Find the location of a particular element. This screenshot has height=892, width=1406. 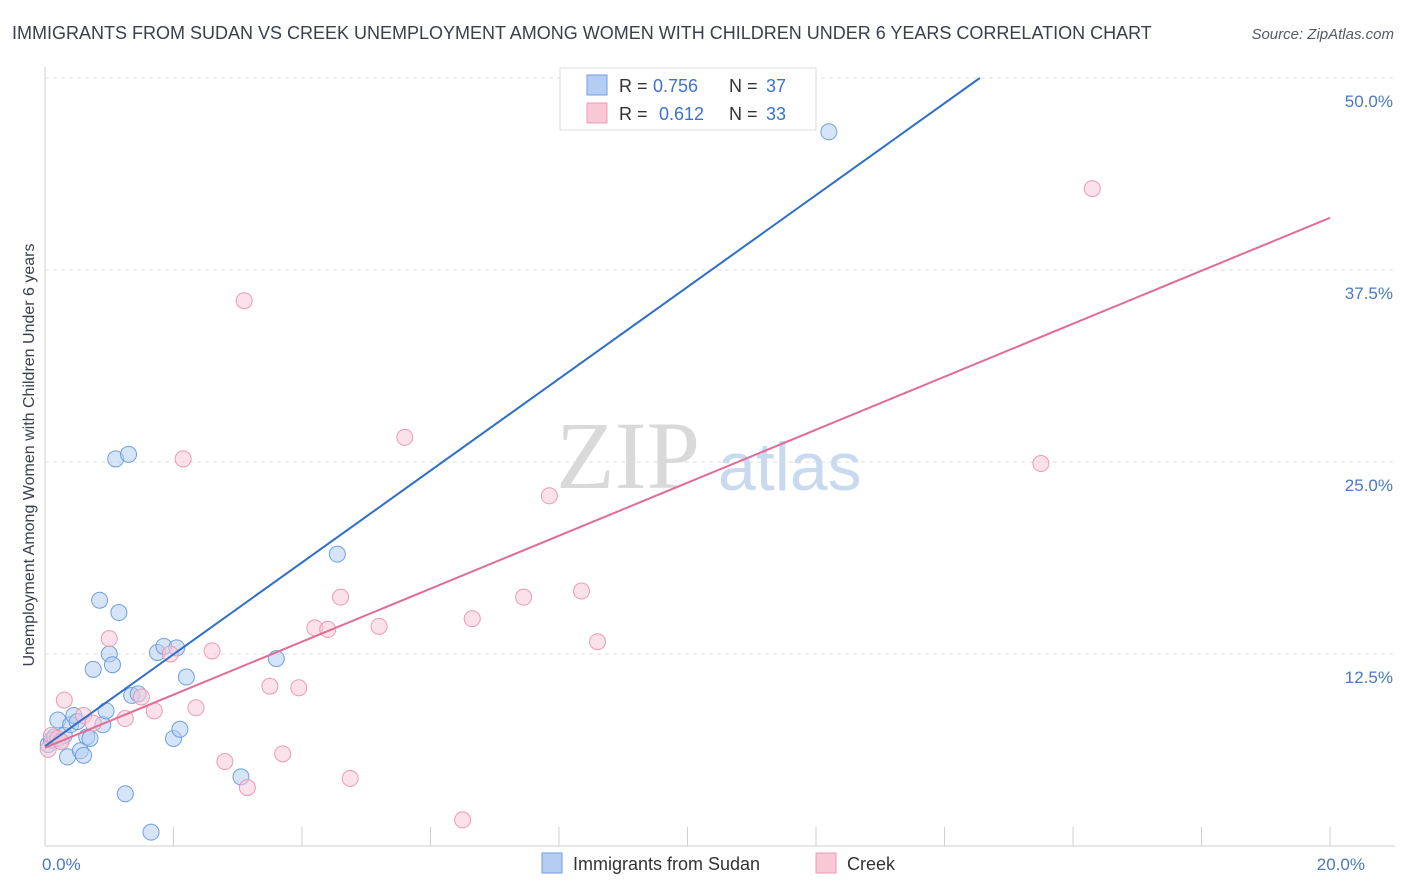

watermark-atlas: atlas is located at coordinates (790, 467).